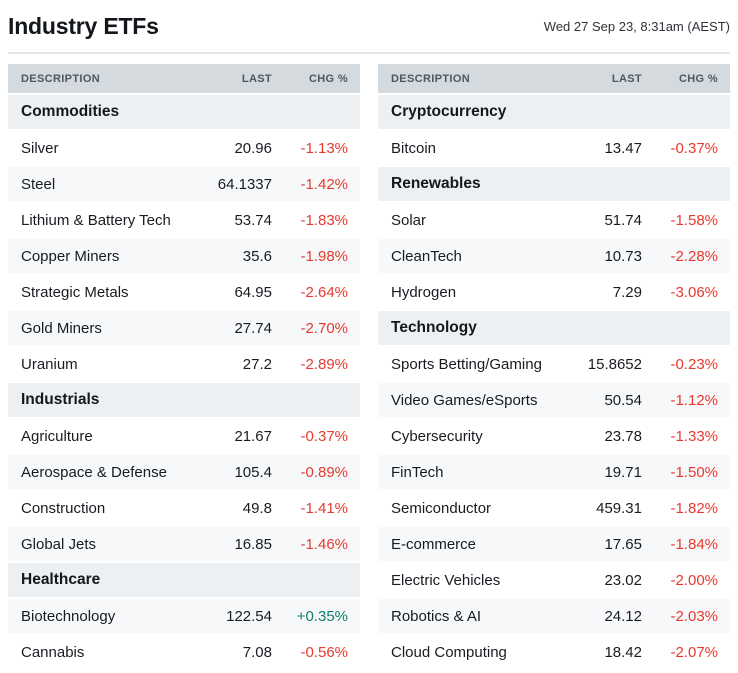 This screenshot has width=738, height=673. Describe the element at coordinates (324, 148) in the screenshot. I see `etf-change-percent: -1.13%` at that location.